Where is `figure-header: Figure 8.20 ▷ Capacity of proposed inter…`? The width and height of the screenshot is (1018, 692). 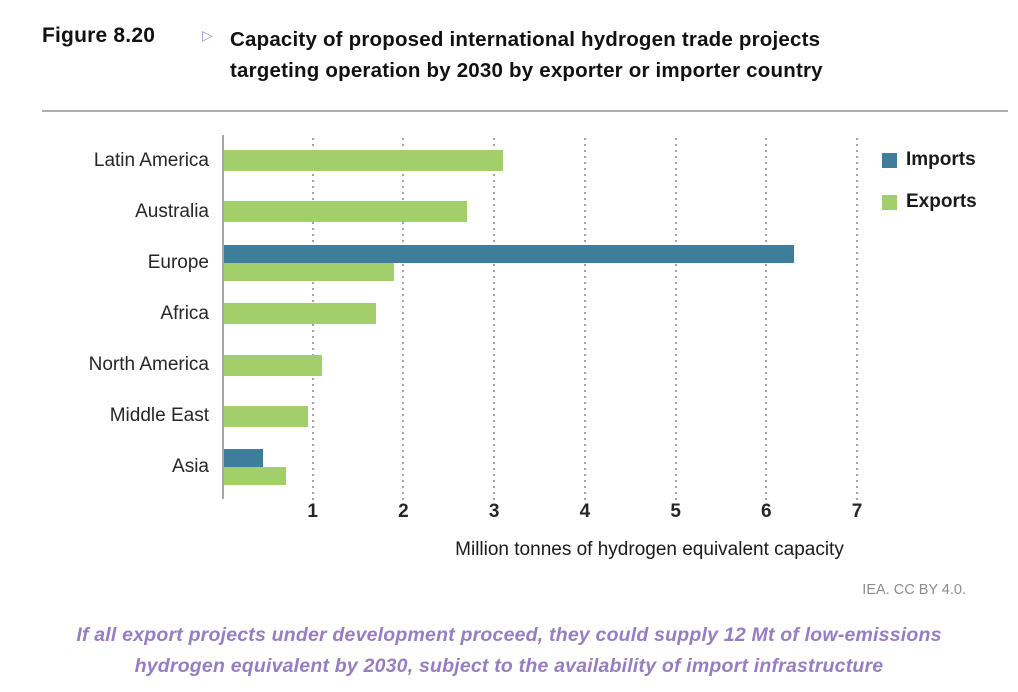
figure-header: Figure 8.20 ▷ Capacity of proposed inter… is located at coordinates (432, 55).